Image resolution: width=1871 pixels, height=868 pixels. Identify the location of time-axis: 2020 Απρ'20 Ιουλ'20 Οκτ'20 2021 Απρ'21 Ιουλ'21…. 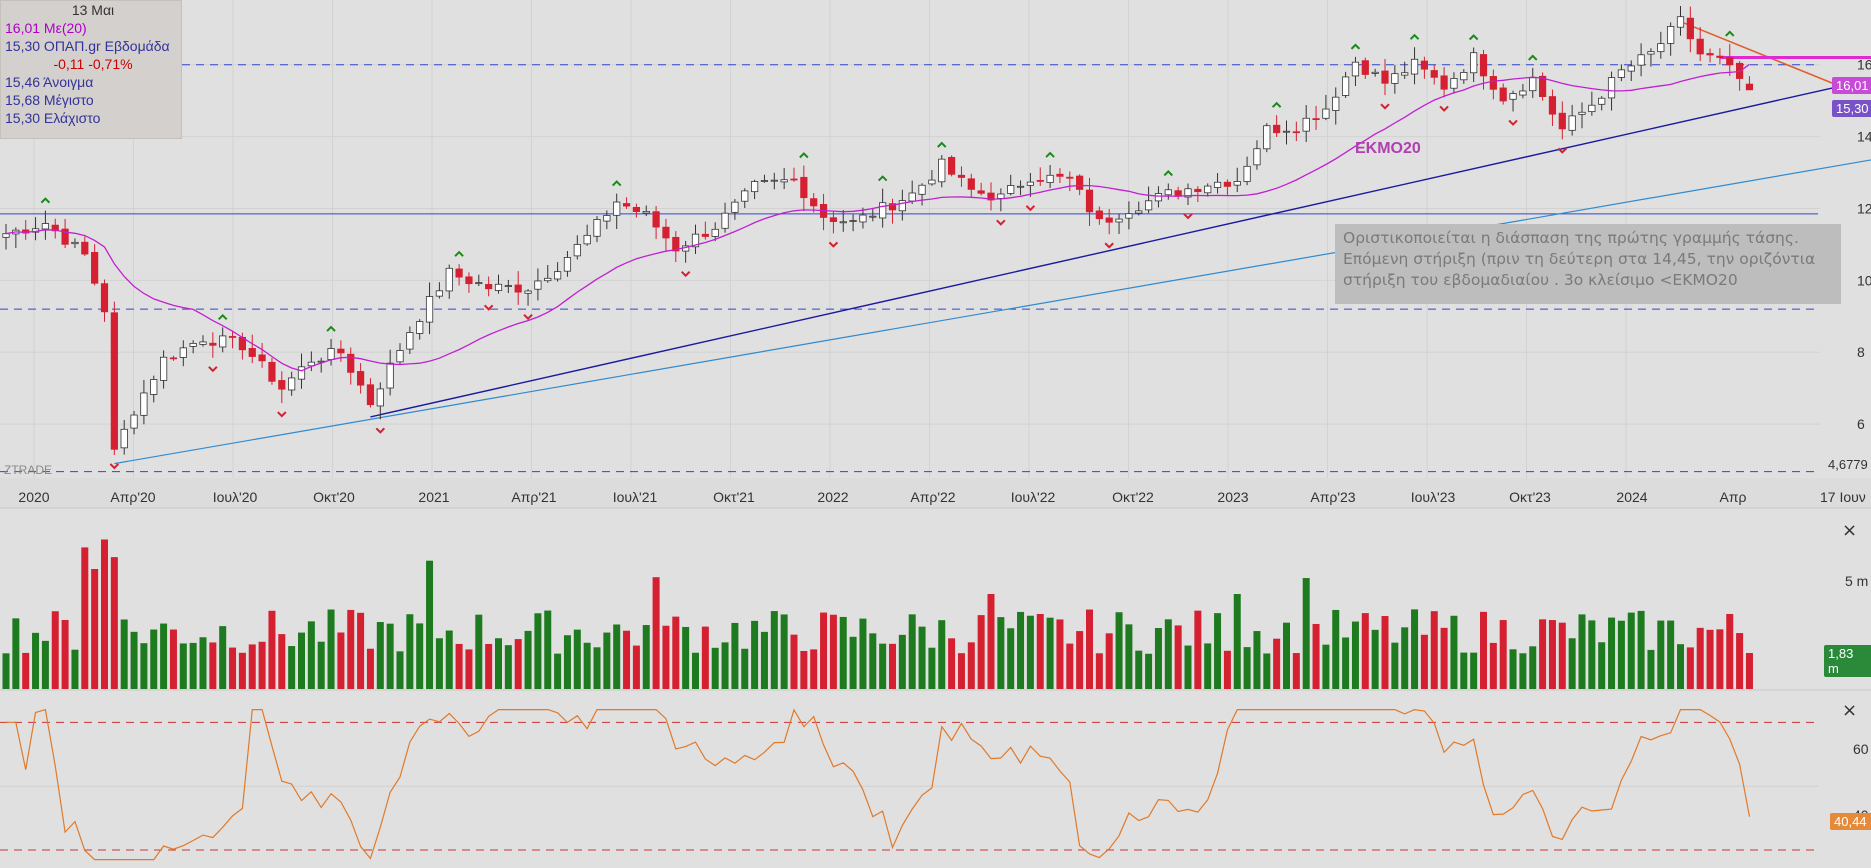
(882, 497).